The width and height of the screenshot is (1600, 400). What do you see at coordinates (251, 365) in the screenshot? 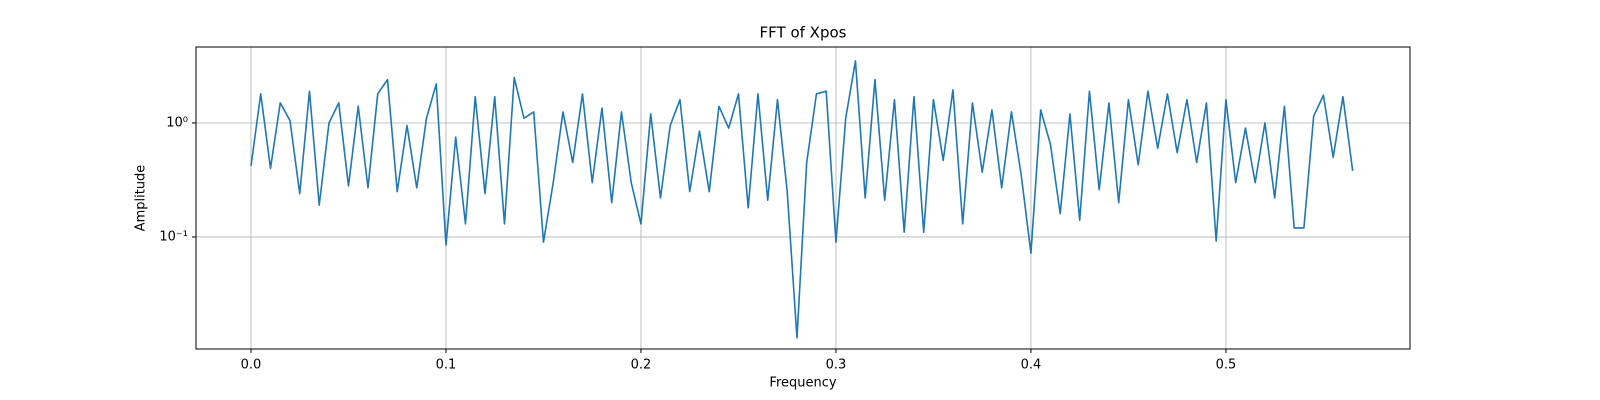
I see `x-tick-label: 0.0` at bounding box center [251, 365].